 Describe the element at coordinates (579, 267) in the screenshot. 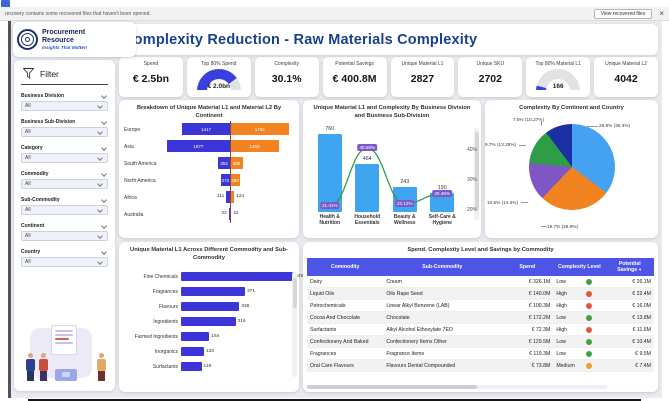

I see `column-header-complexity-level: Complexity Level` at that location.